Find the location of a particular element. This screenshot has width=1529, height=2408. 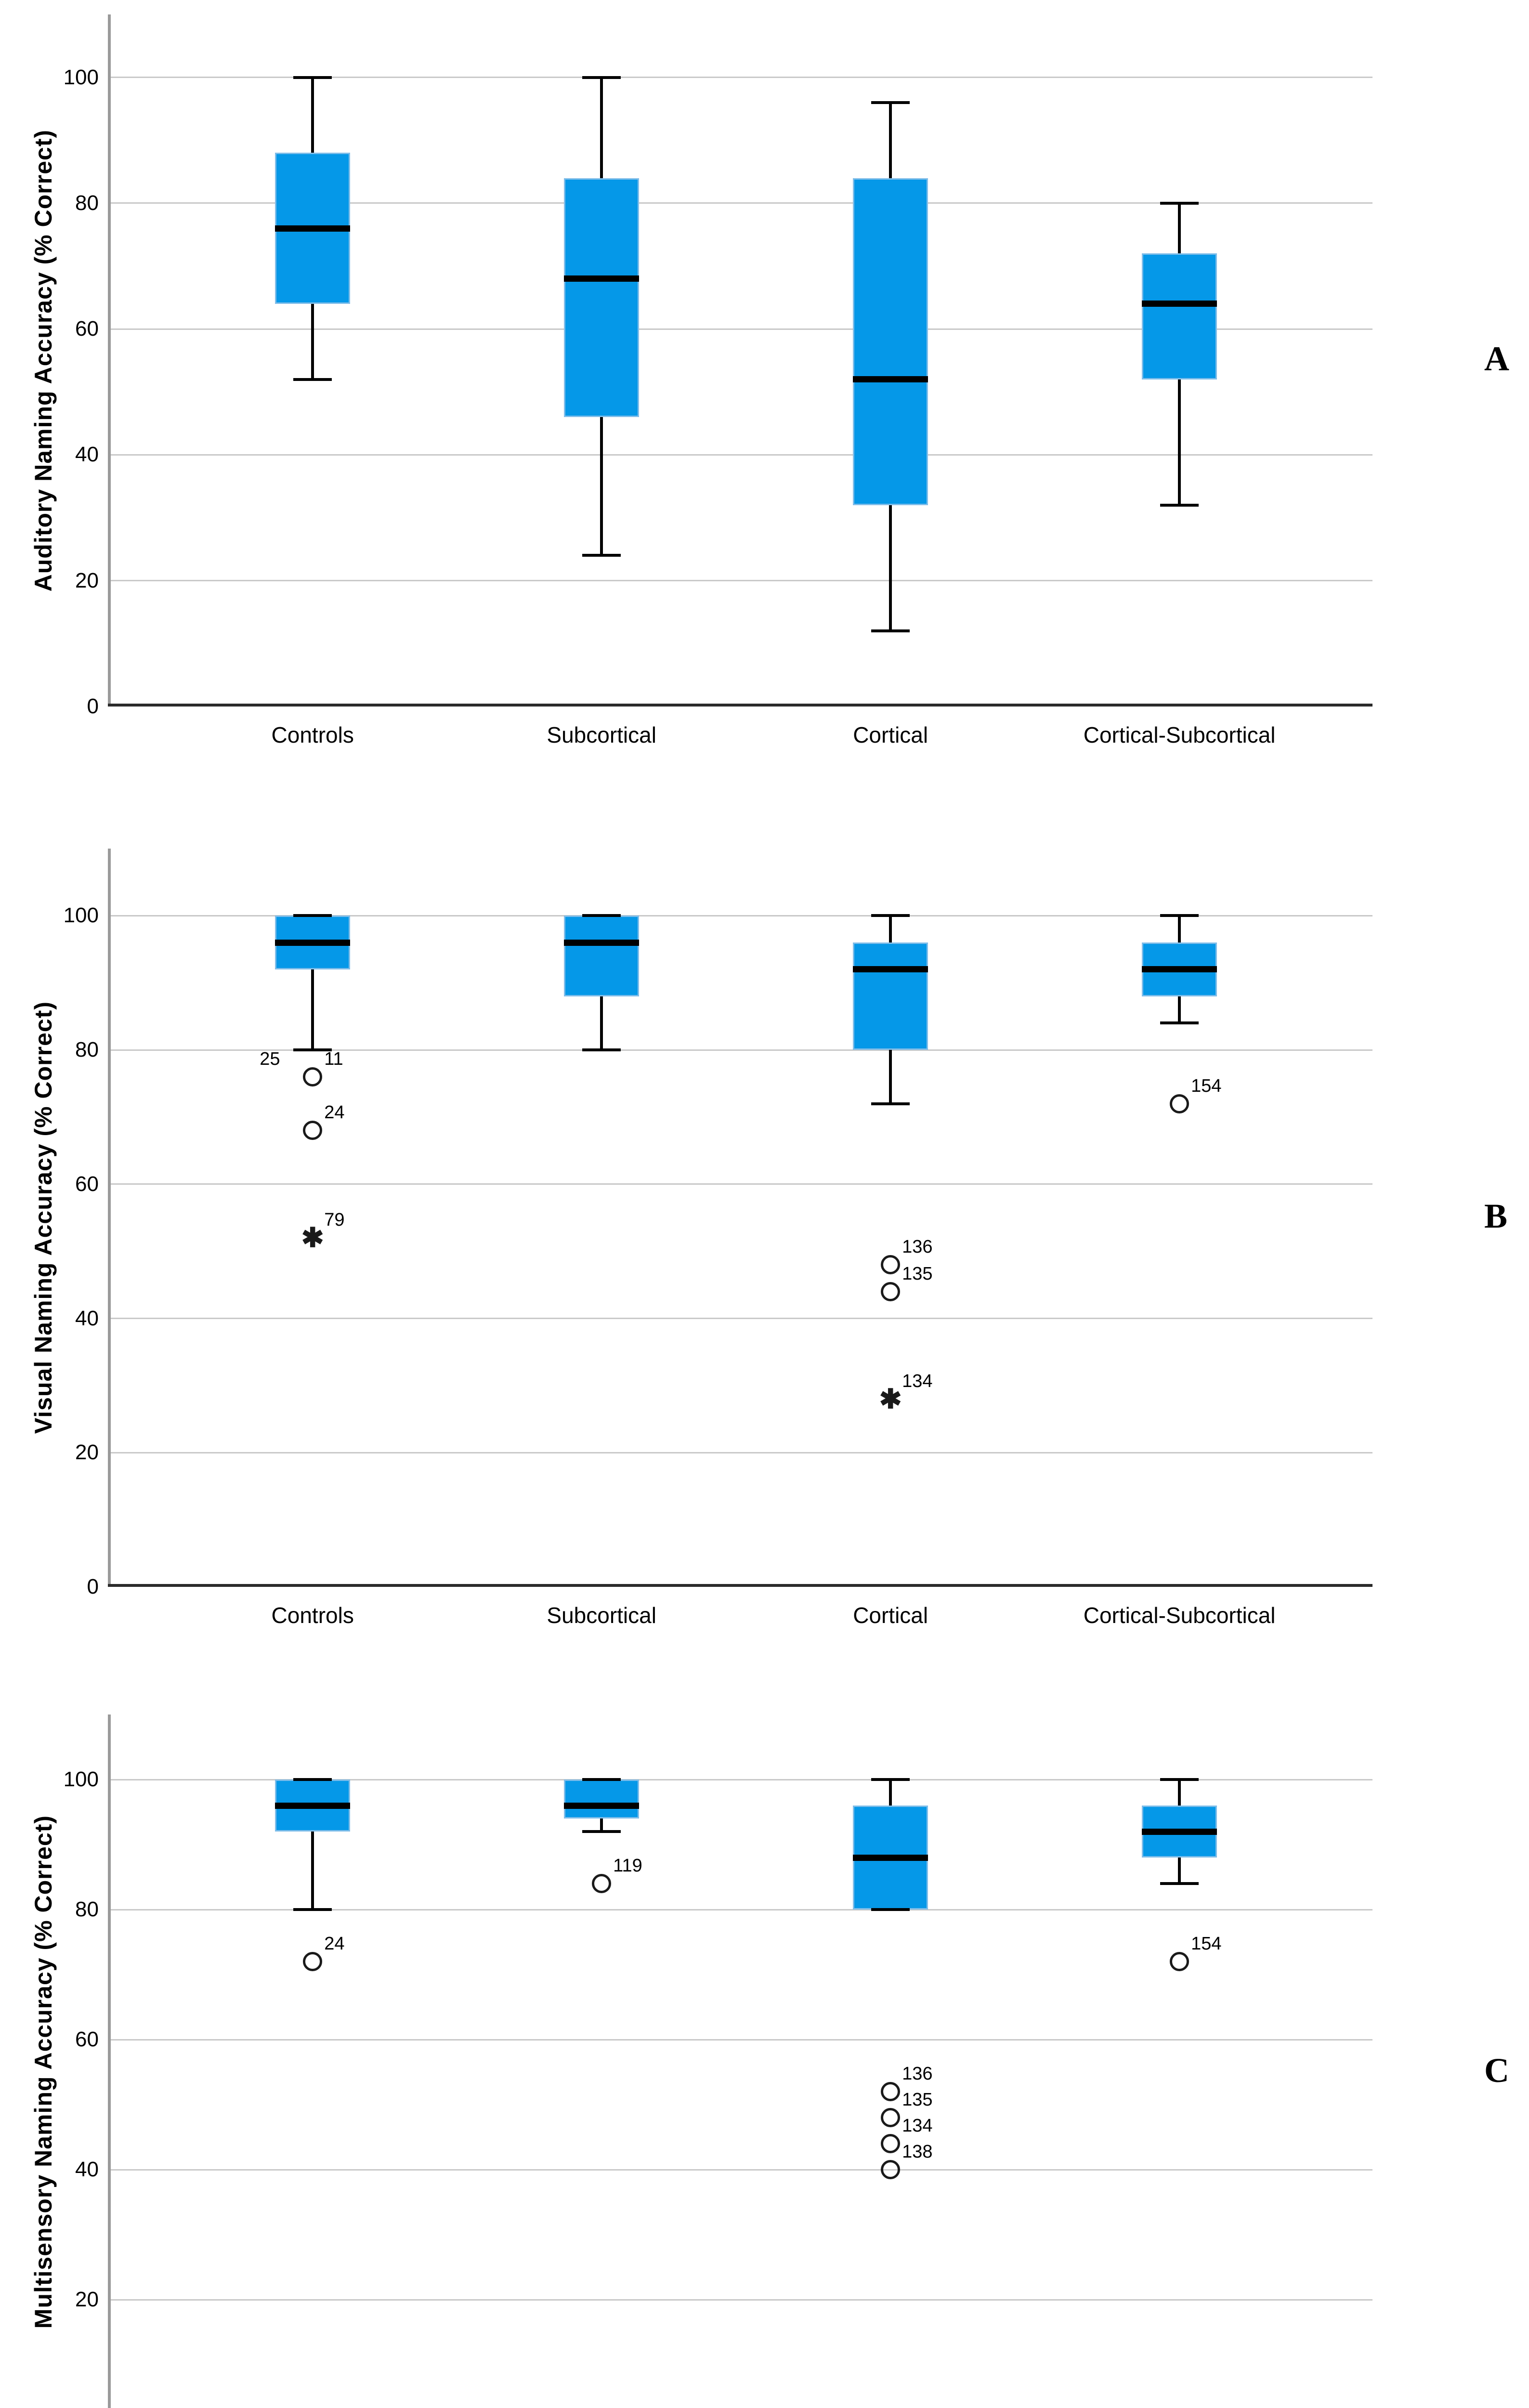

y-axis-title-wrap: Auditory Naming Accuracy (% Correct) is located at coordinates (43, 360).